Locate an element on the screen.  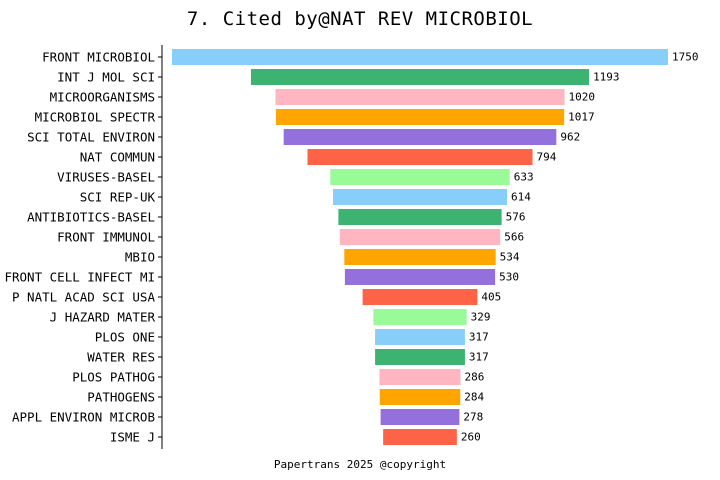
category-label: MBIO is located at coordinates (140, 257).